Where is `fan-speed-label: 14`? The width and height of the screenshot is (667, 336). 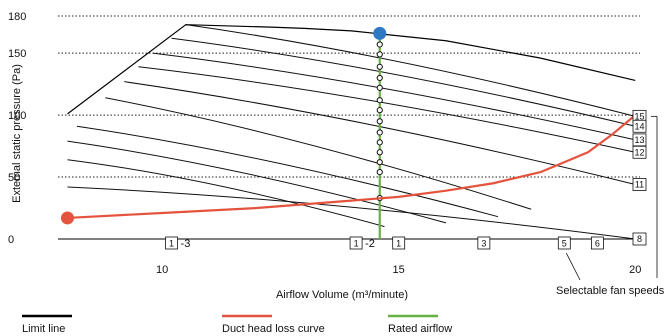
fan-speed-label: 14 is located at coordinates (639, 126).